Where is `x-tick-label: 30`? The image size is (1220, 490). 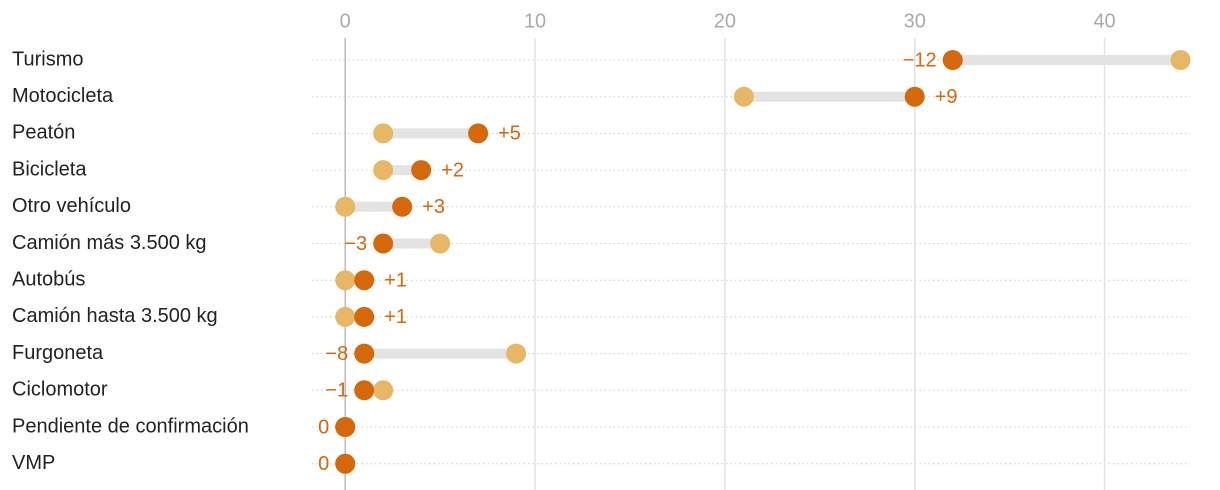
x-tick-label: 30 is located at coordinates (915, 21).